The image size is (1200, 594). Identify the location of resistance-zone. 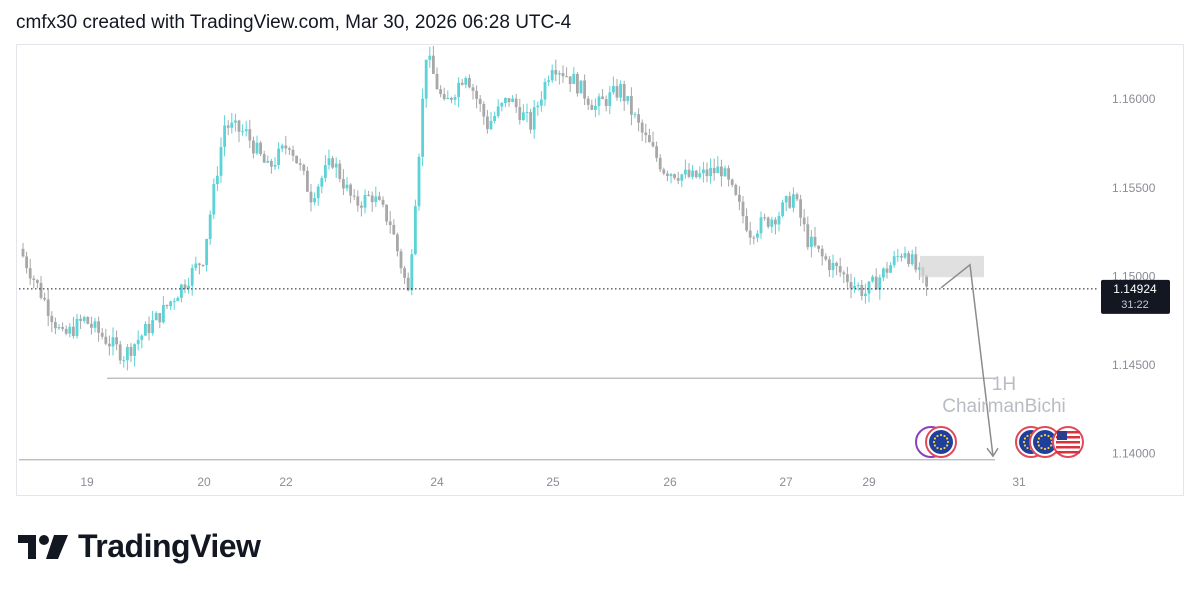
(952, 266).